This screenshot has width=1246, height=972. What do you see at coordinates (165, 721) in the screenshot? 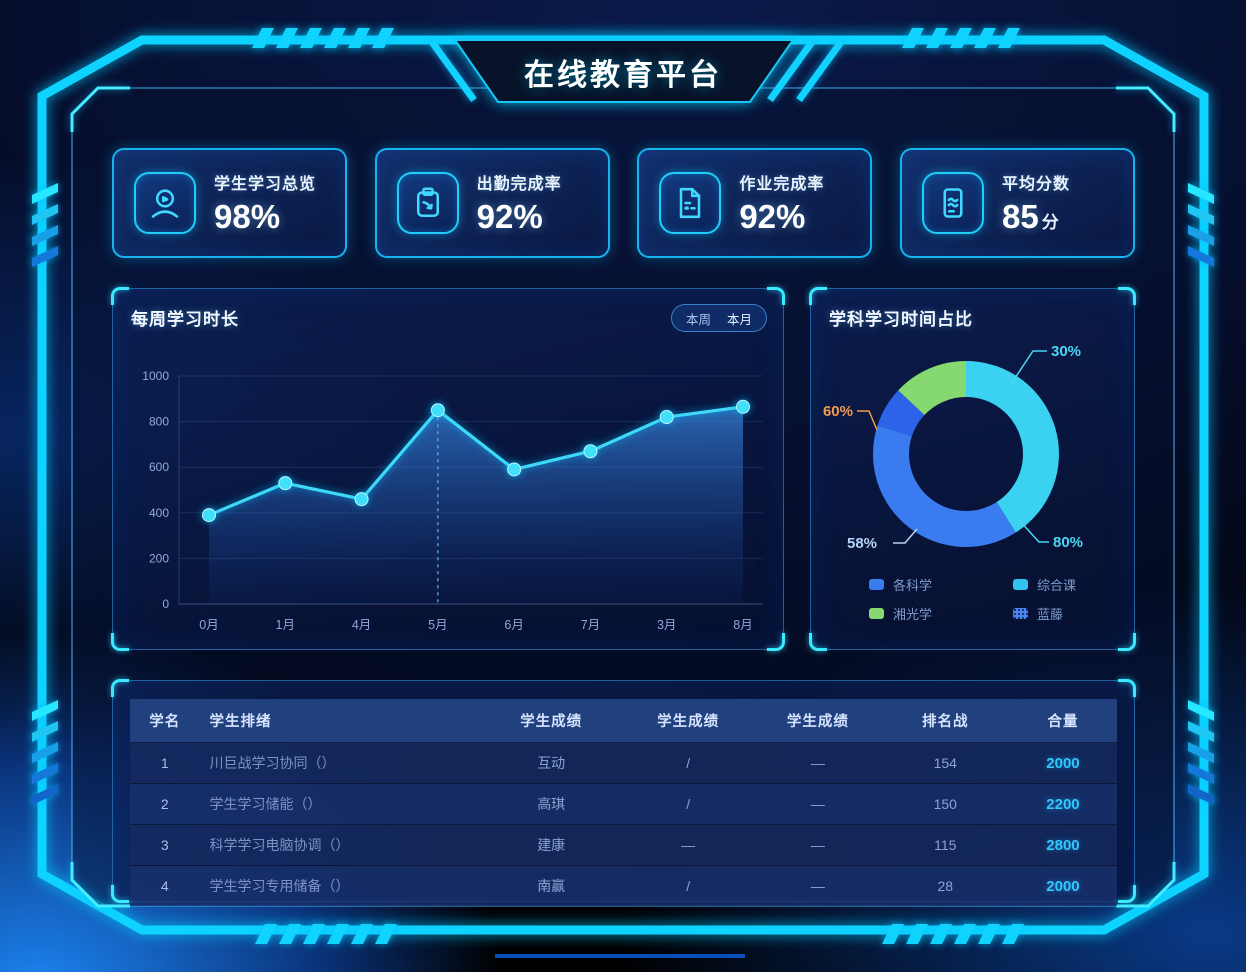
I see `column-header: 学名` at bounding box center [165, 721].